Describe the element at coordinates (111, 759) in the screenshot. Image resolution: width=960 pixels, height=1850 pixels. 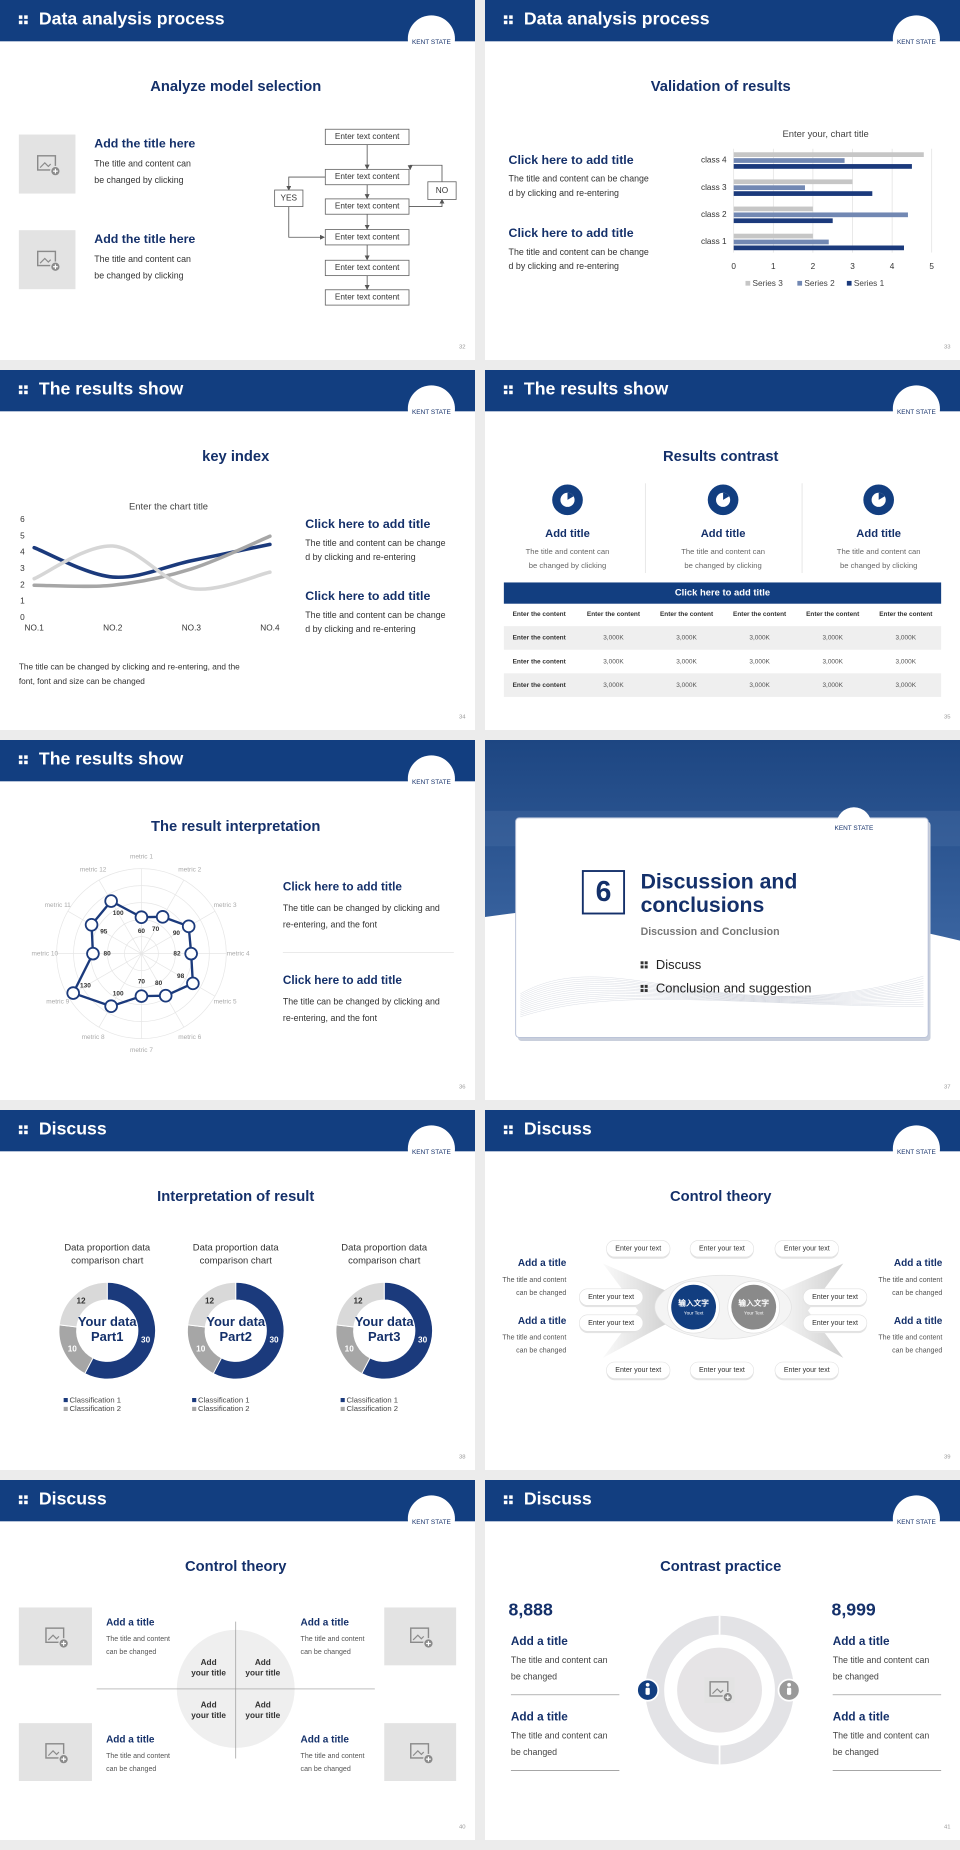
I see `header-title: The results show` at that location.